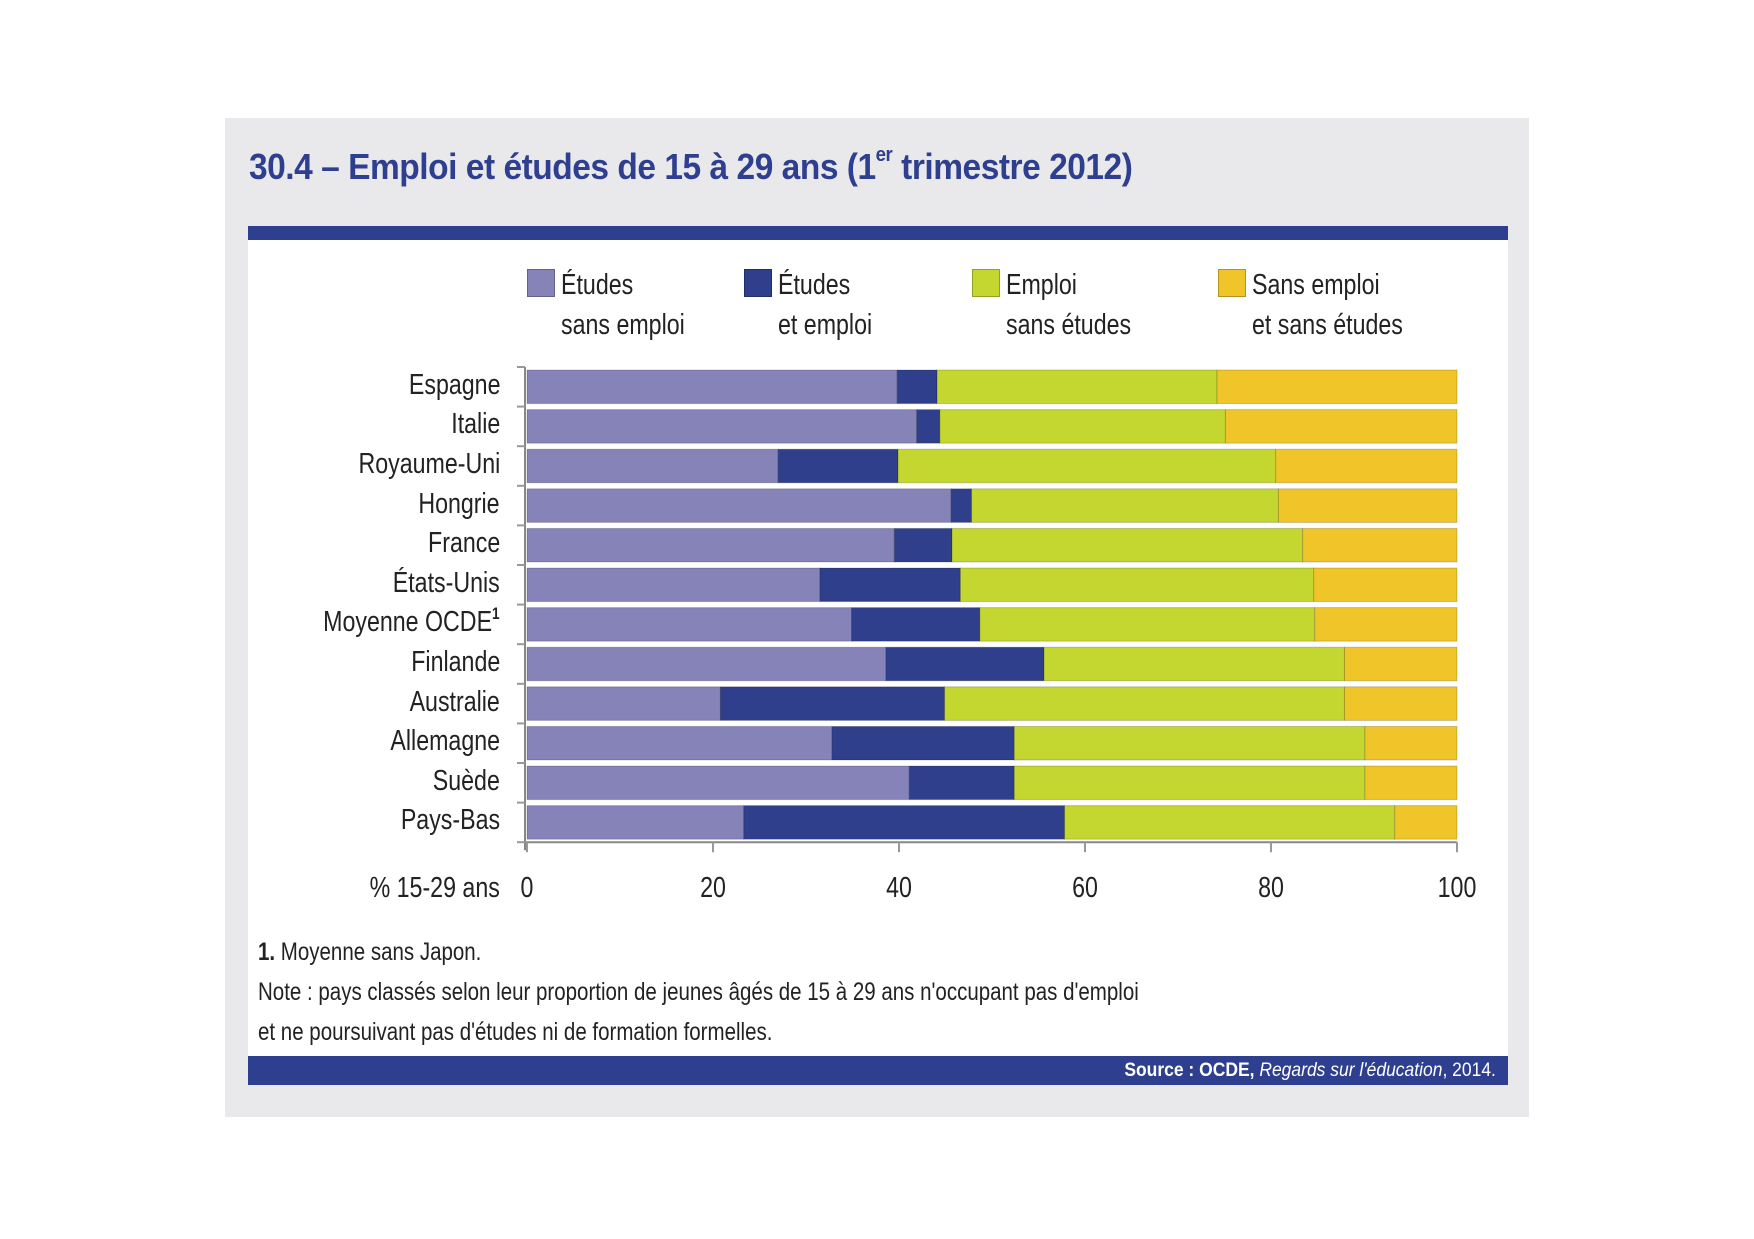 The image size is (1754, 1239). What do you see at coordinates (878, 233) in the screenshot?
I see `top-rule` at bounding box center [878, 233].